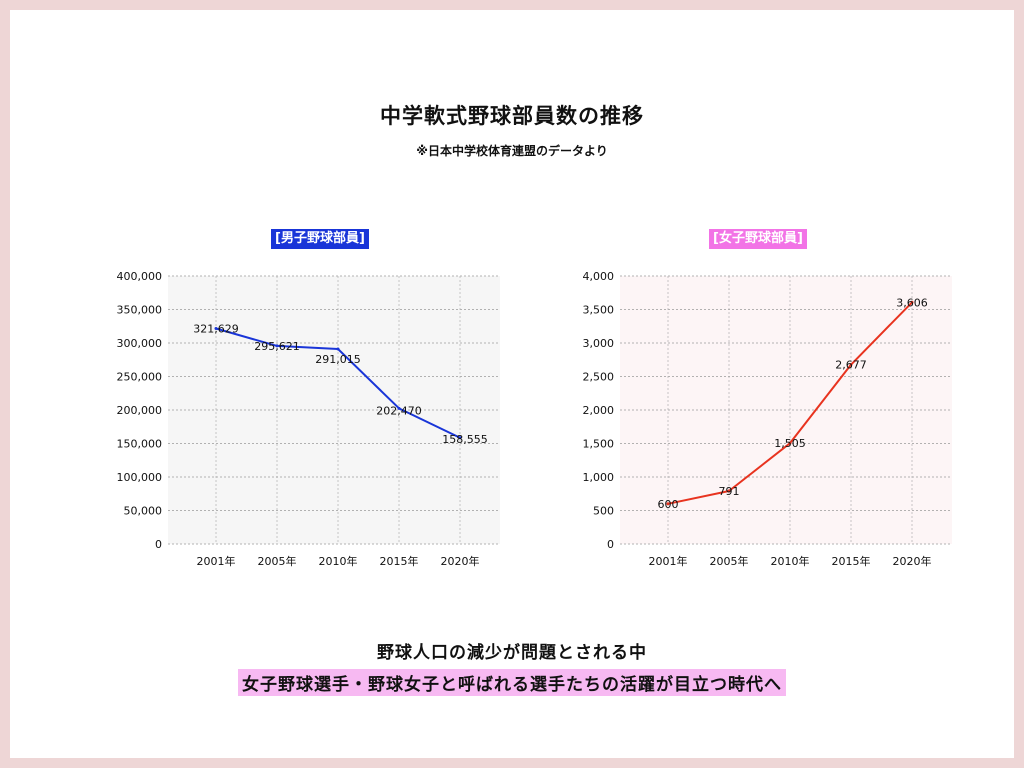  Describe the element at coordinates (140, 310) in the screenshot. I see `y-tick-label: 350,000` at that location.